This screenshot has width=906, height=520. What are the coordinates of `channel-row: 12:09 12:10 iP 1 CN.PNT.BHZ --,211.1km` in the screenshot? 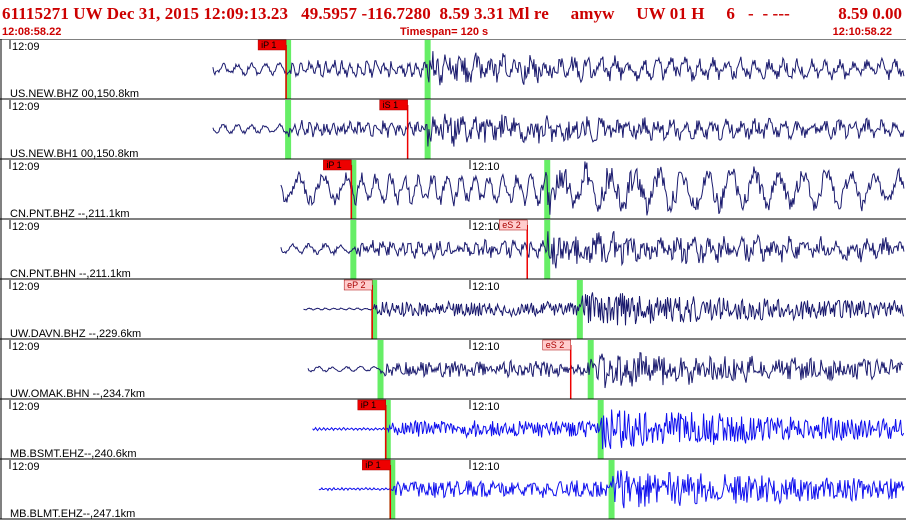 It's located at (453, 189).